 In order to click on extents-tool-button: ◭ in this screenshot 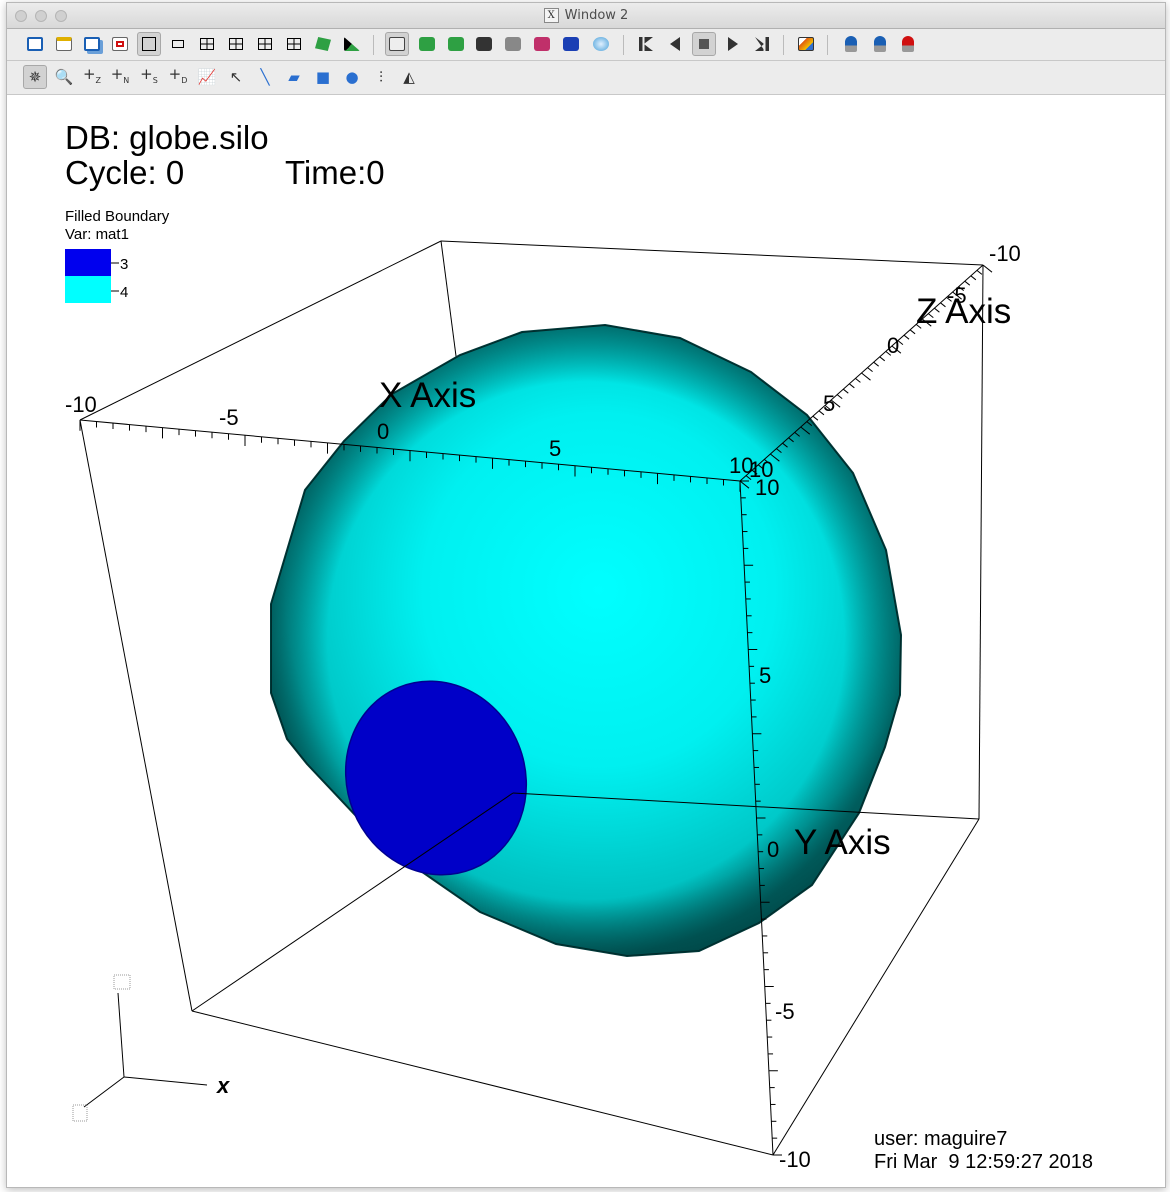, I will do `click(409, 77)`.